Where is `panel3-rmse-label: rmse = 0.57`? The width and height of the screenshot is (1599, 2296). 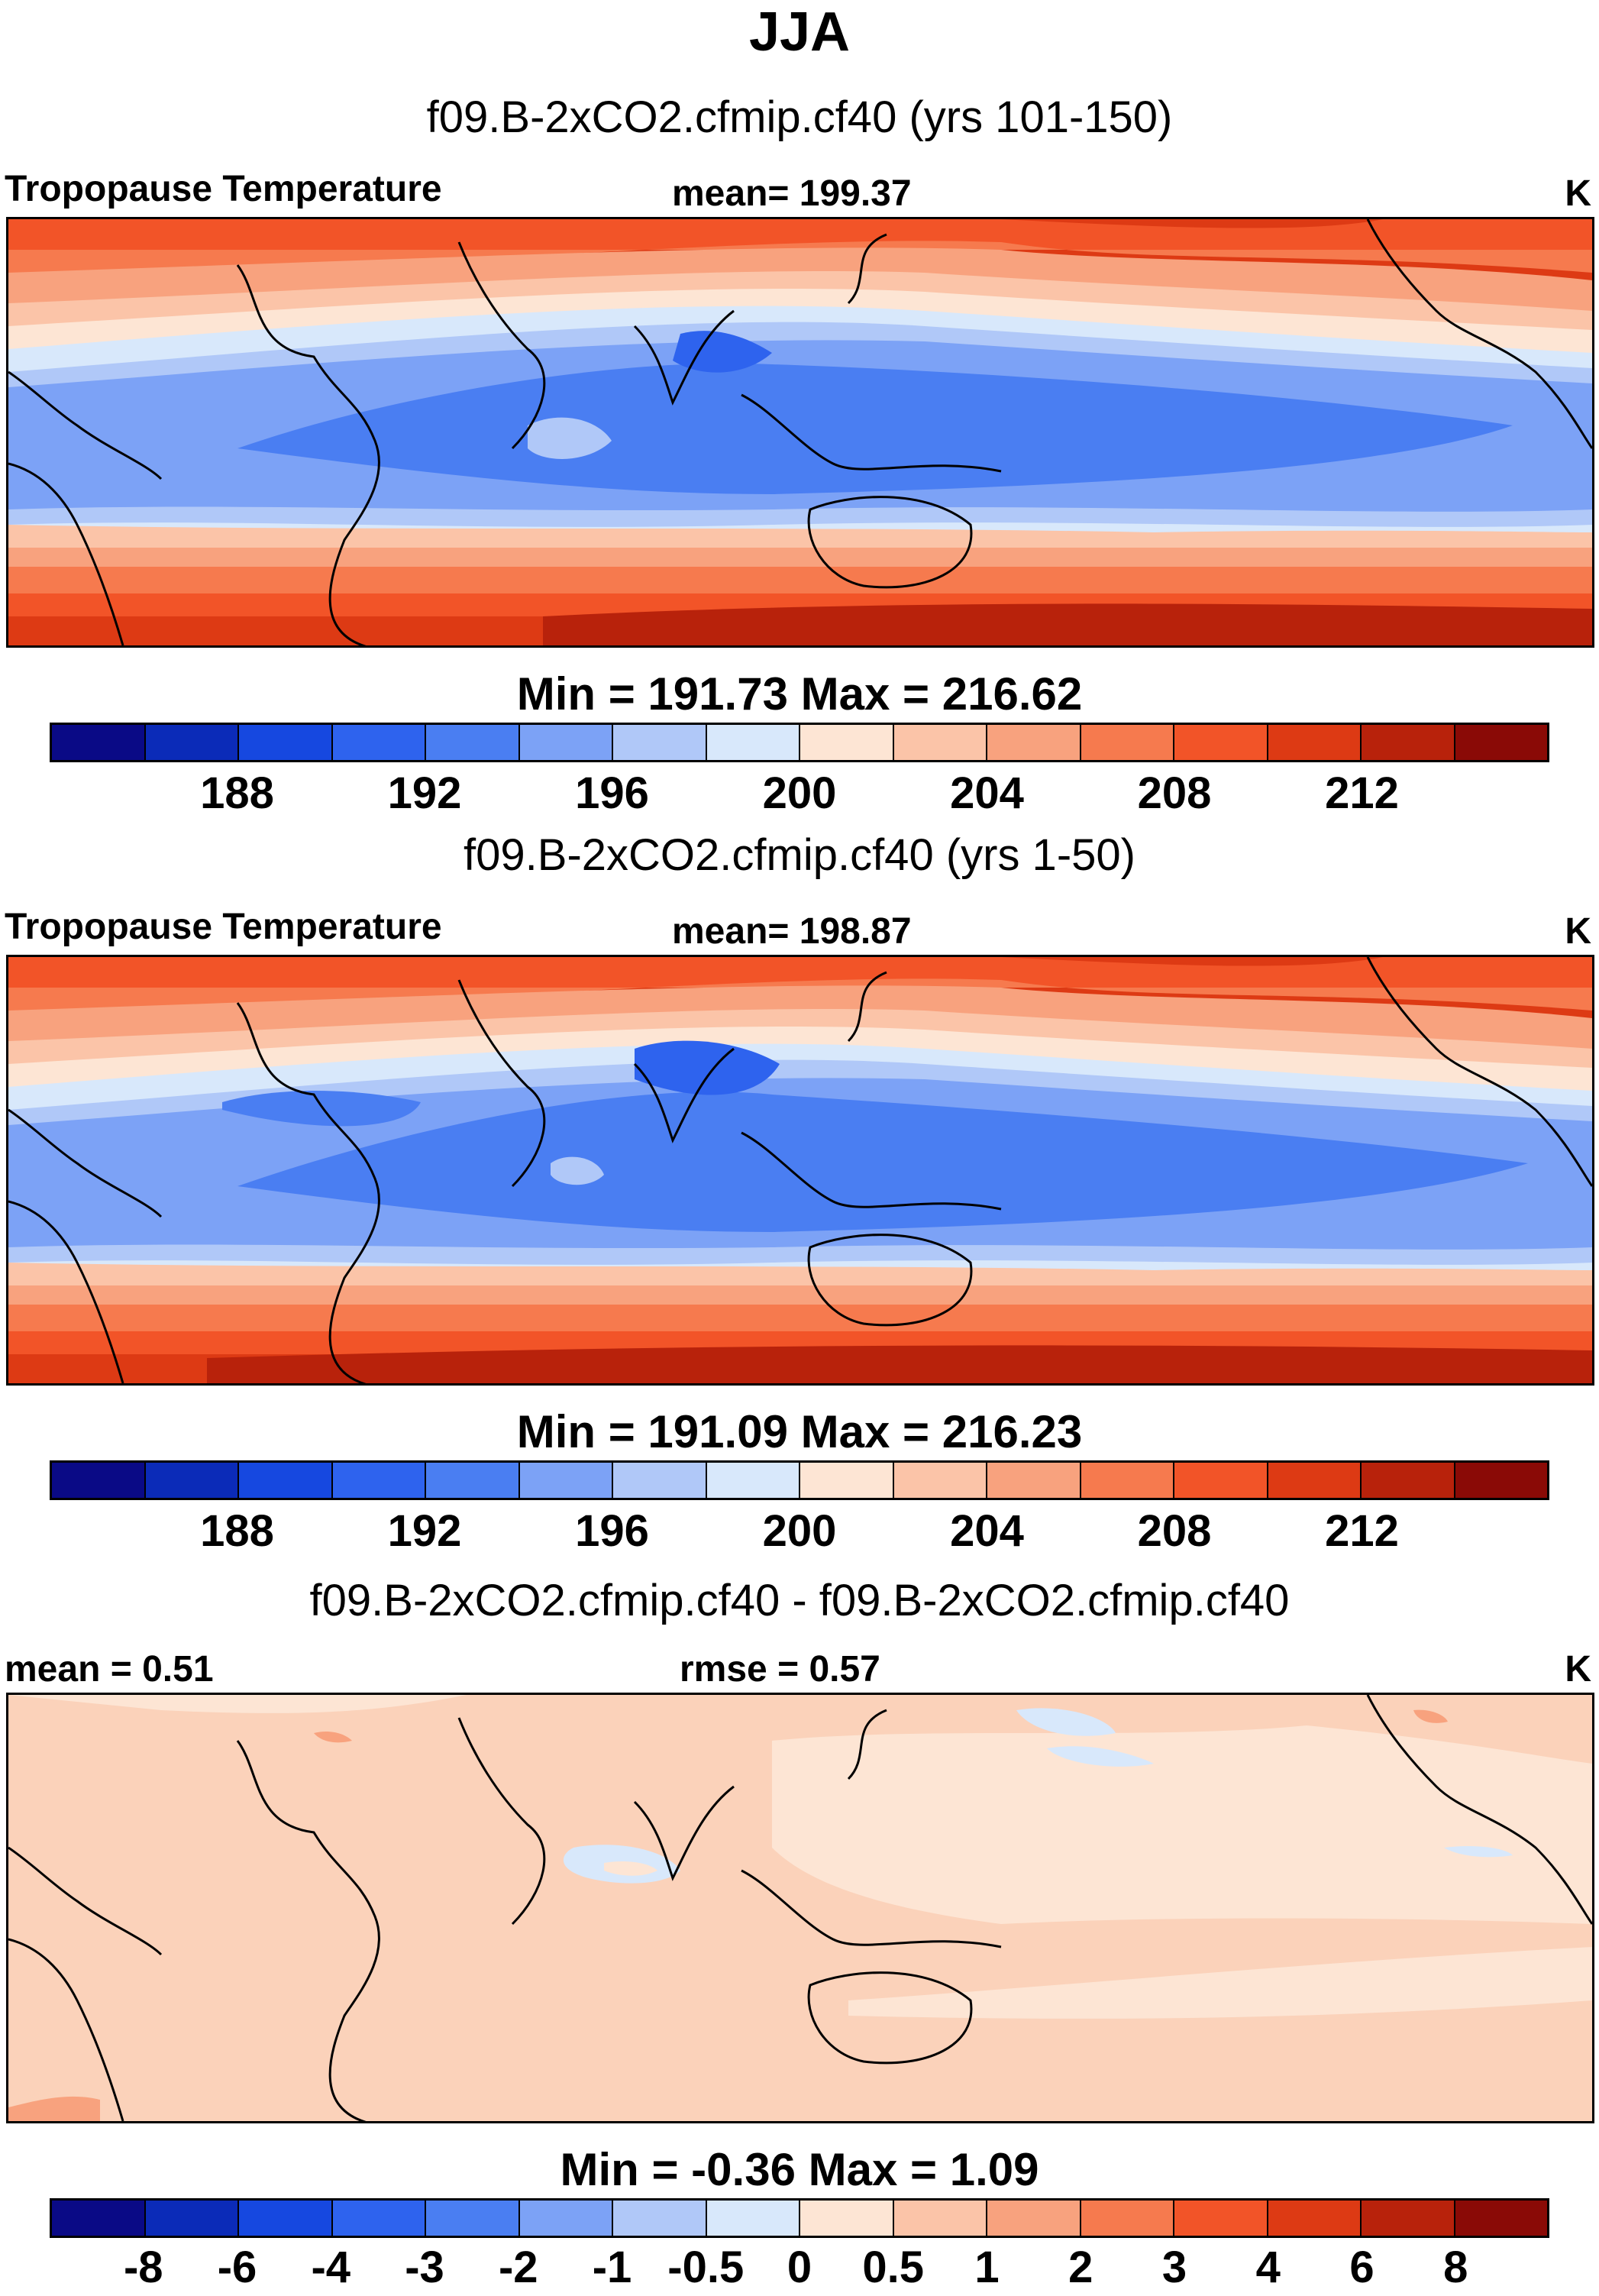 panel3-rmse-label: rmse = 0.57 is located at coordinates (780, 1669).